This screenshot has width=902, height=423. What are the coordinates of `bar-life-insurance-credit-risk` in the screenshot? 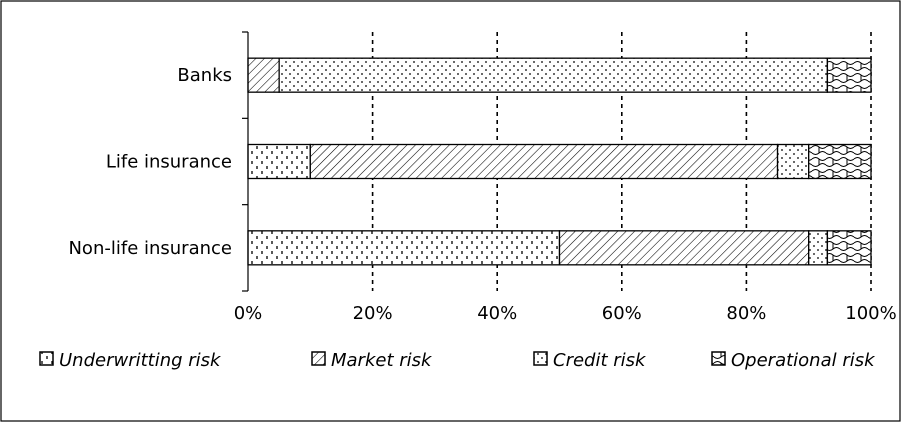 It's located at (793, 161).